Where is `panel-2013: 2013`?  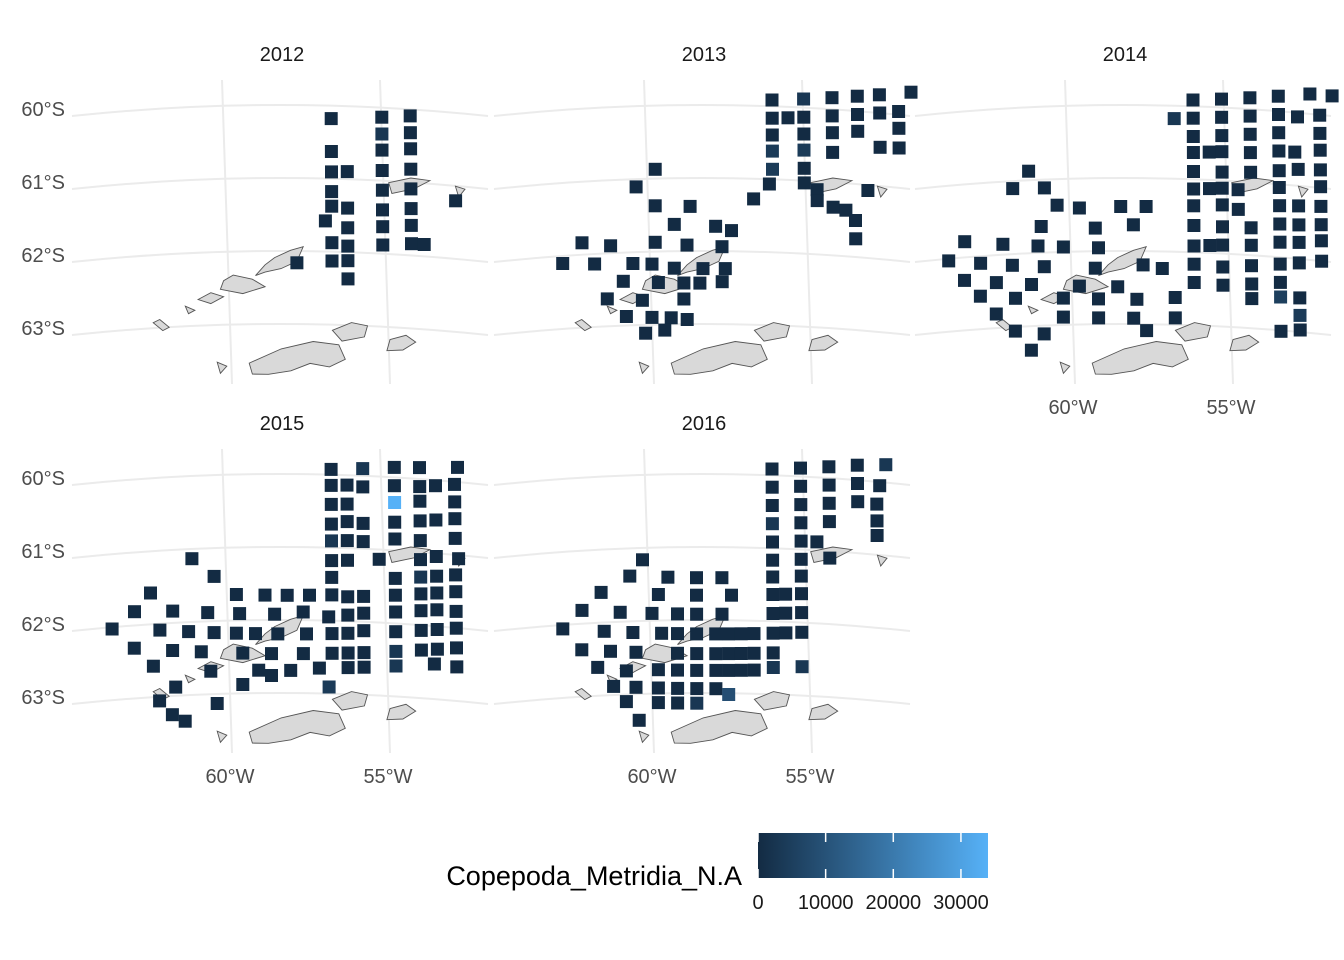 panel-2013: 2013 is located at coordinates (705, 214).